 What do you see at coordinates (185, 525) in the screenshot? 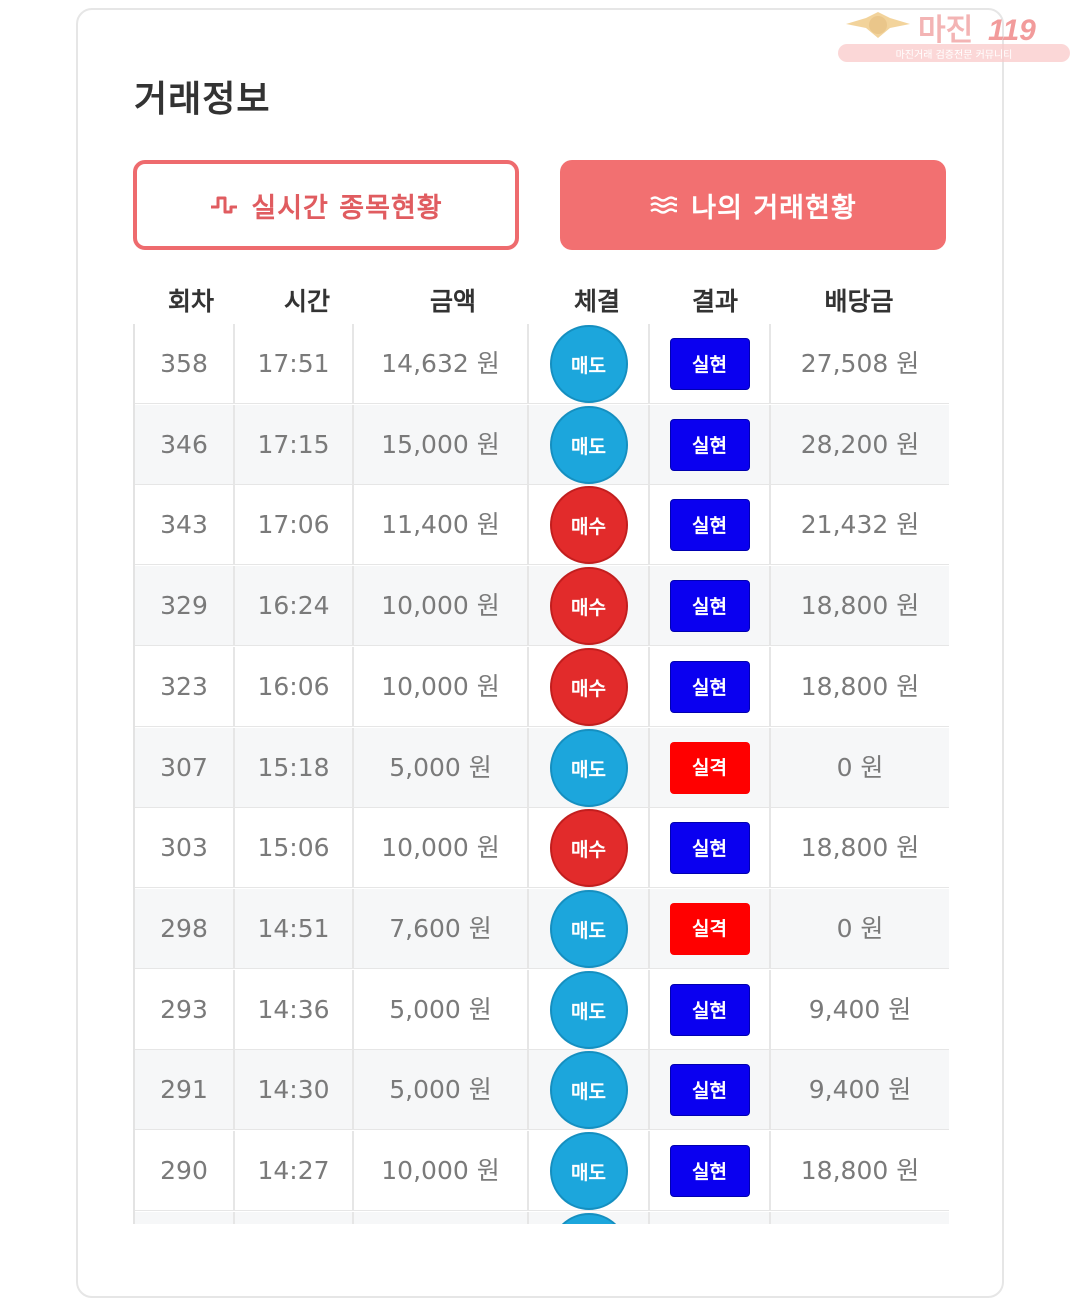
I see `round-cell: 343` at bounding box center [185, 525].